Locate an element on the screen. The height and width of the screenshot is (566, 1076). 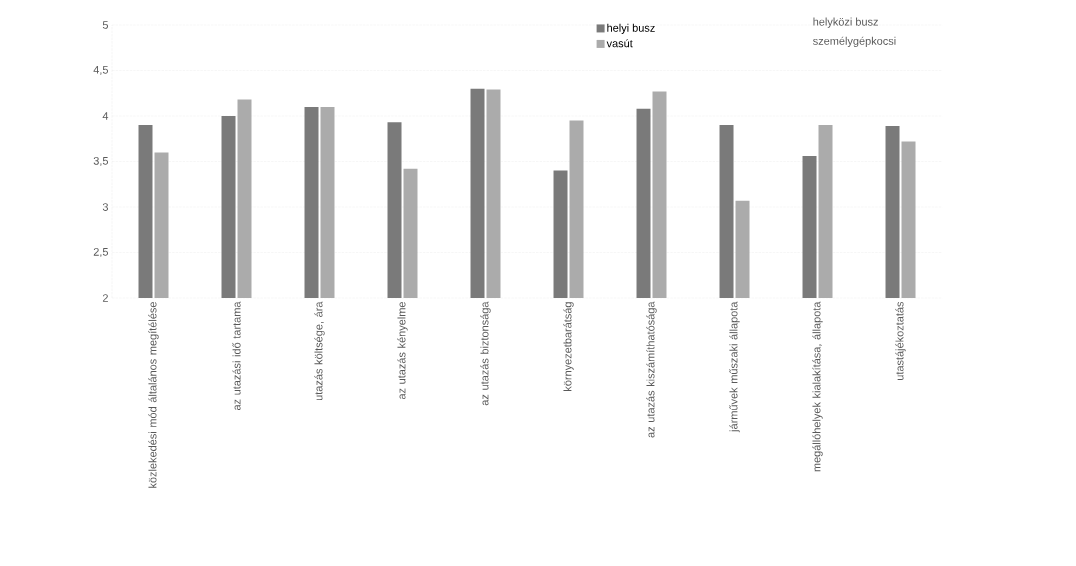
y-tick-label: 4 is located at coordinates (105, 116).